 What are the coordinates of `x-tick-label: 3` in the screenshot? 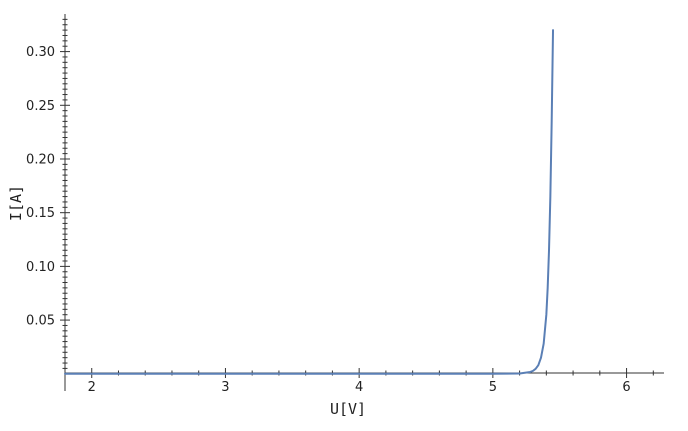 It's located at (225, 387).